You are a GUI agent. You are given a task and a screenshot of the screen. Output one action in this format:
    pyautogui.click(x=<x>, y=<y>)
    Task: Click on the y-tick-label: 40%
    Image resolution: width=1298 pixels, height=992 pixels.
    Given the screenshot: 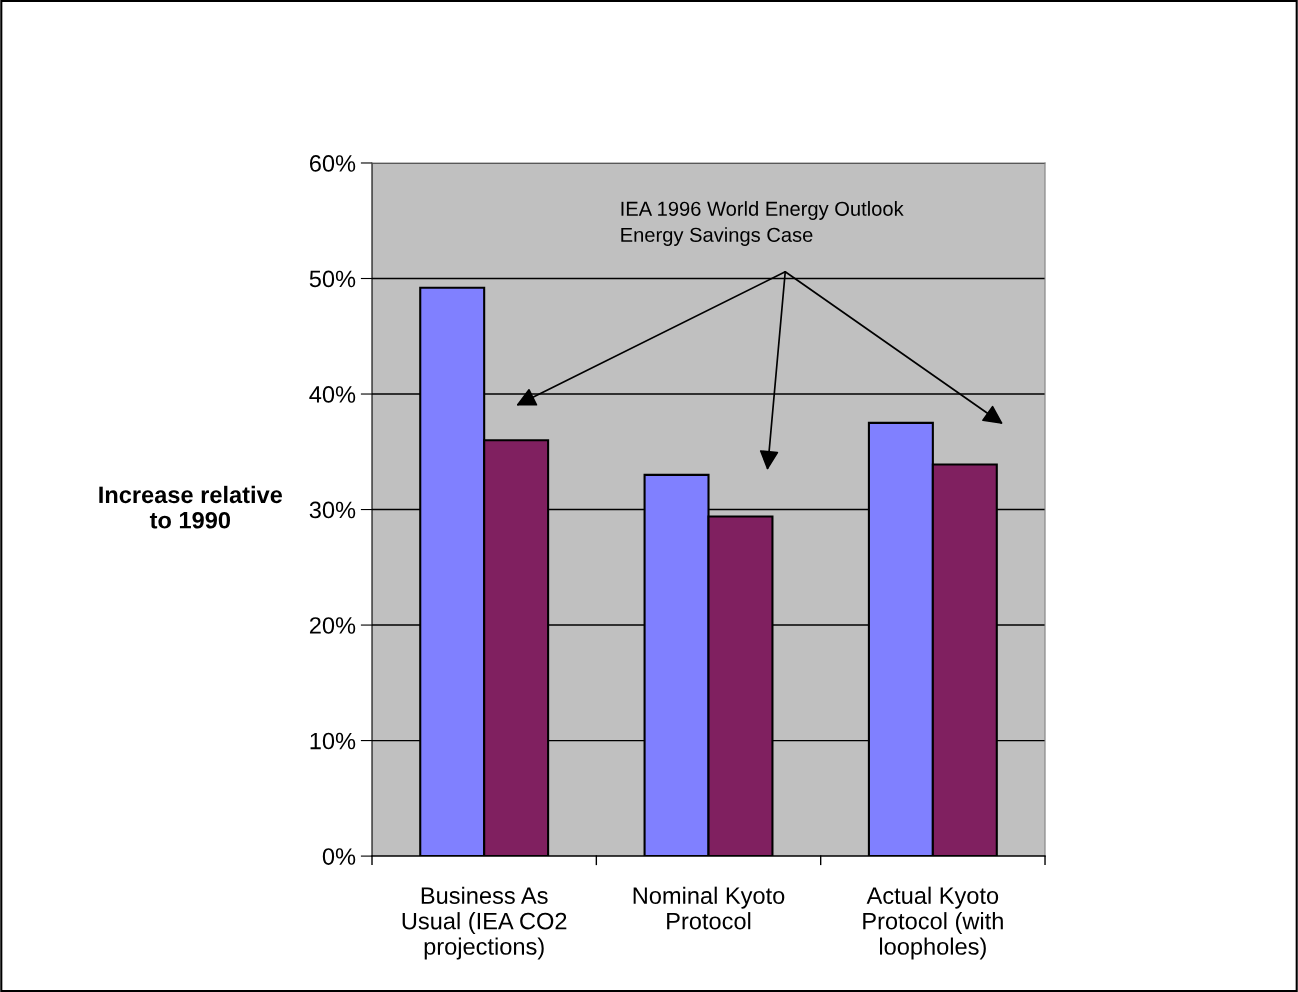 What is the action you would take?
    pyautogui.click(x=332, y=394)
    